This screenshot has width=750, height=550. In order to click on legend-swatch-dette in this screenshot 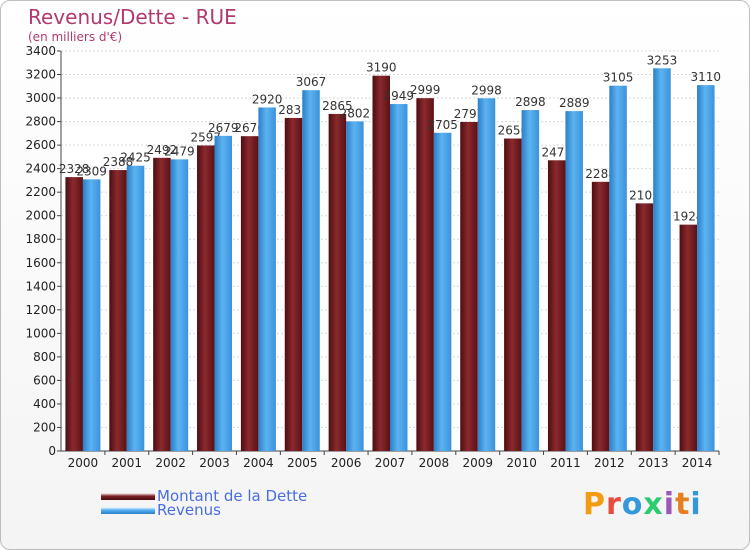, I will do `click(128, 496)`.